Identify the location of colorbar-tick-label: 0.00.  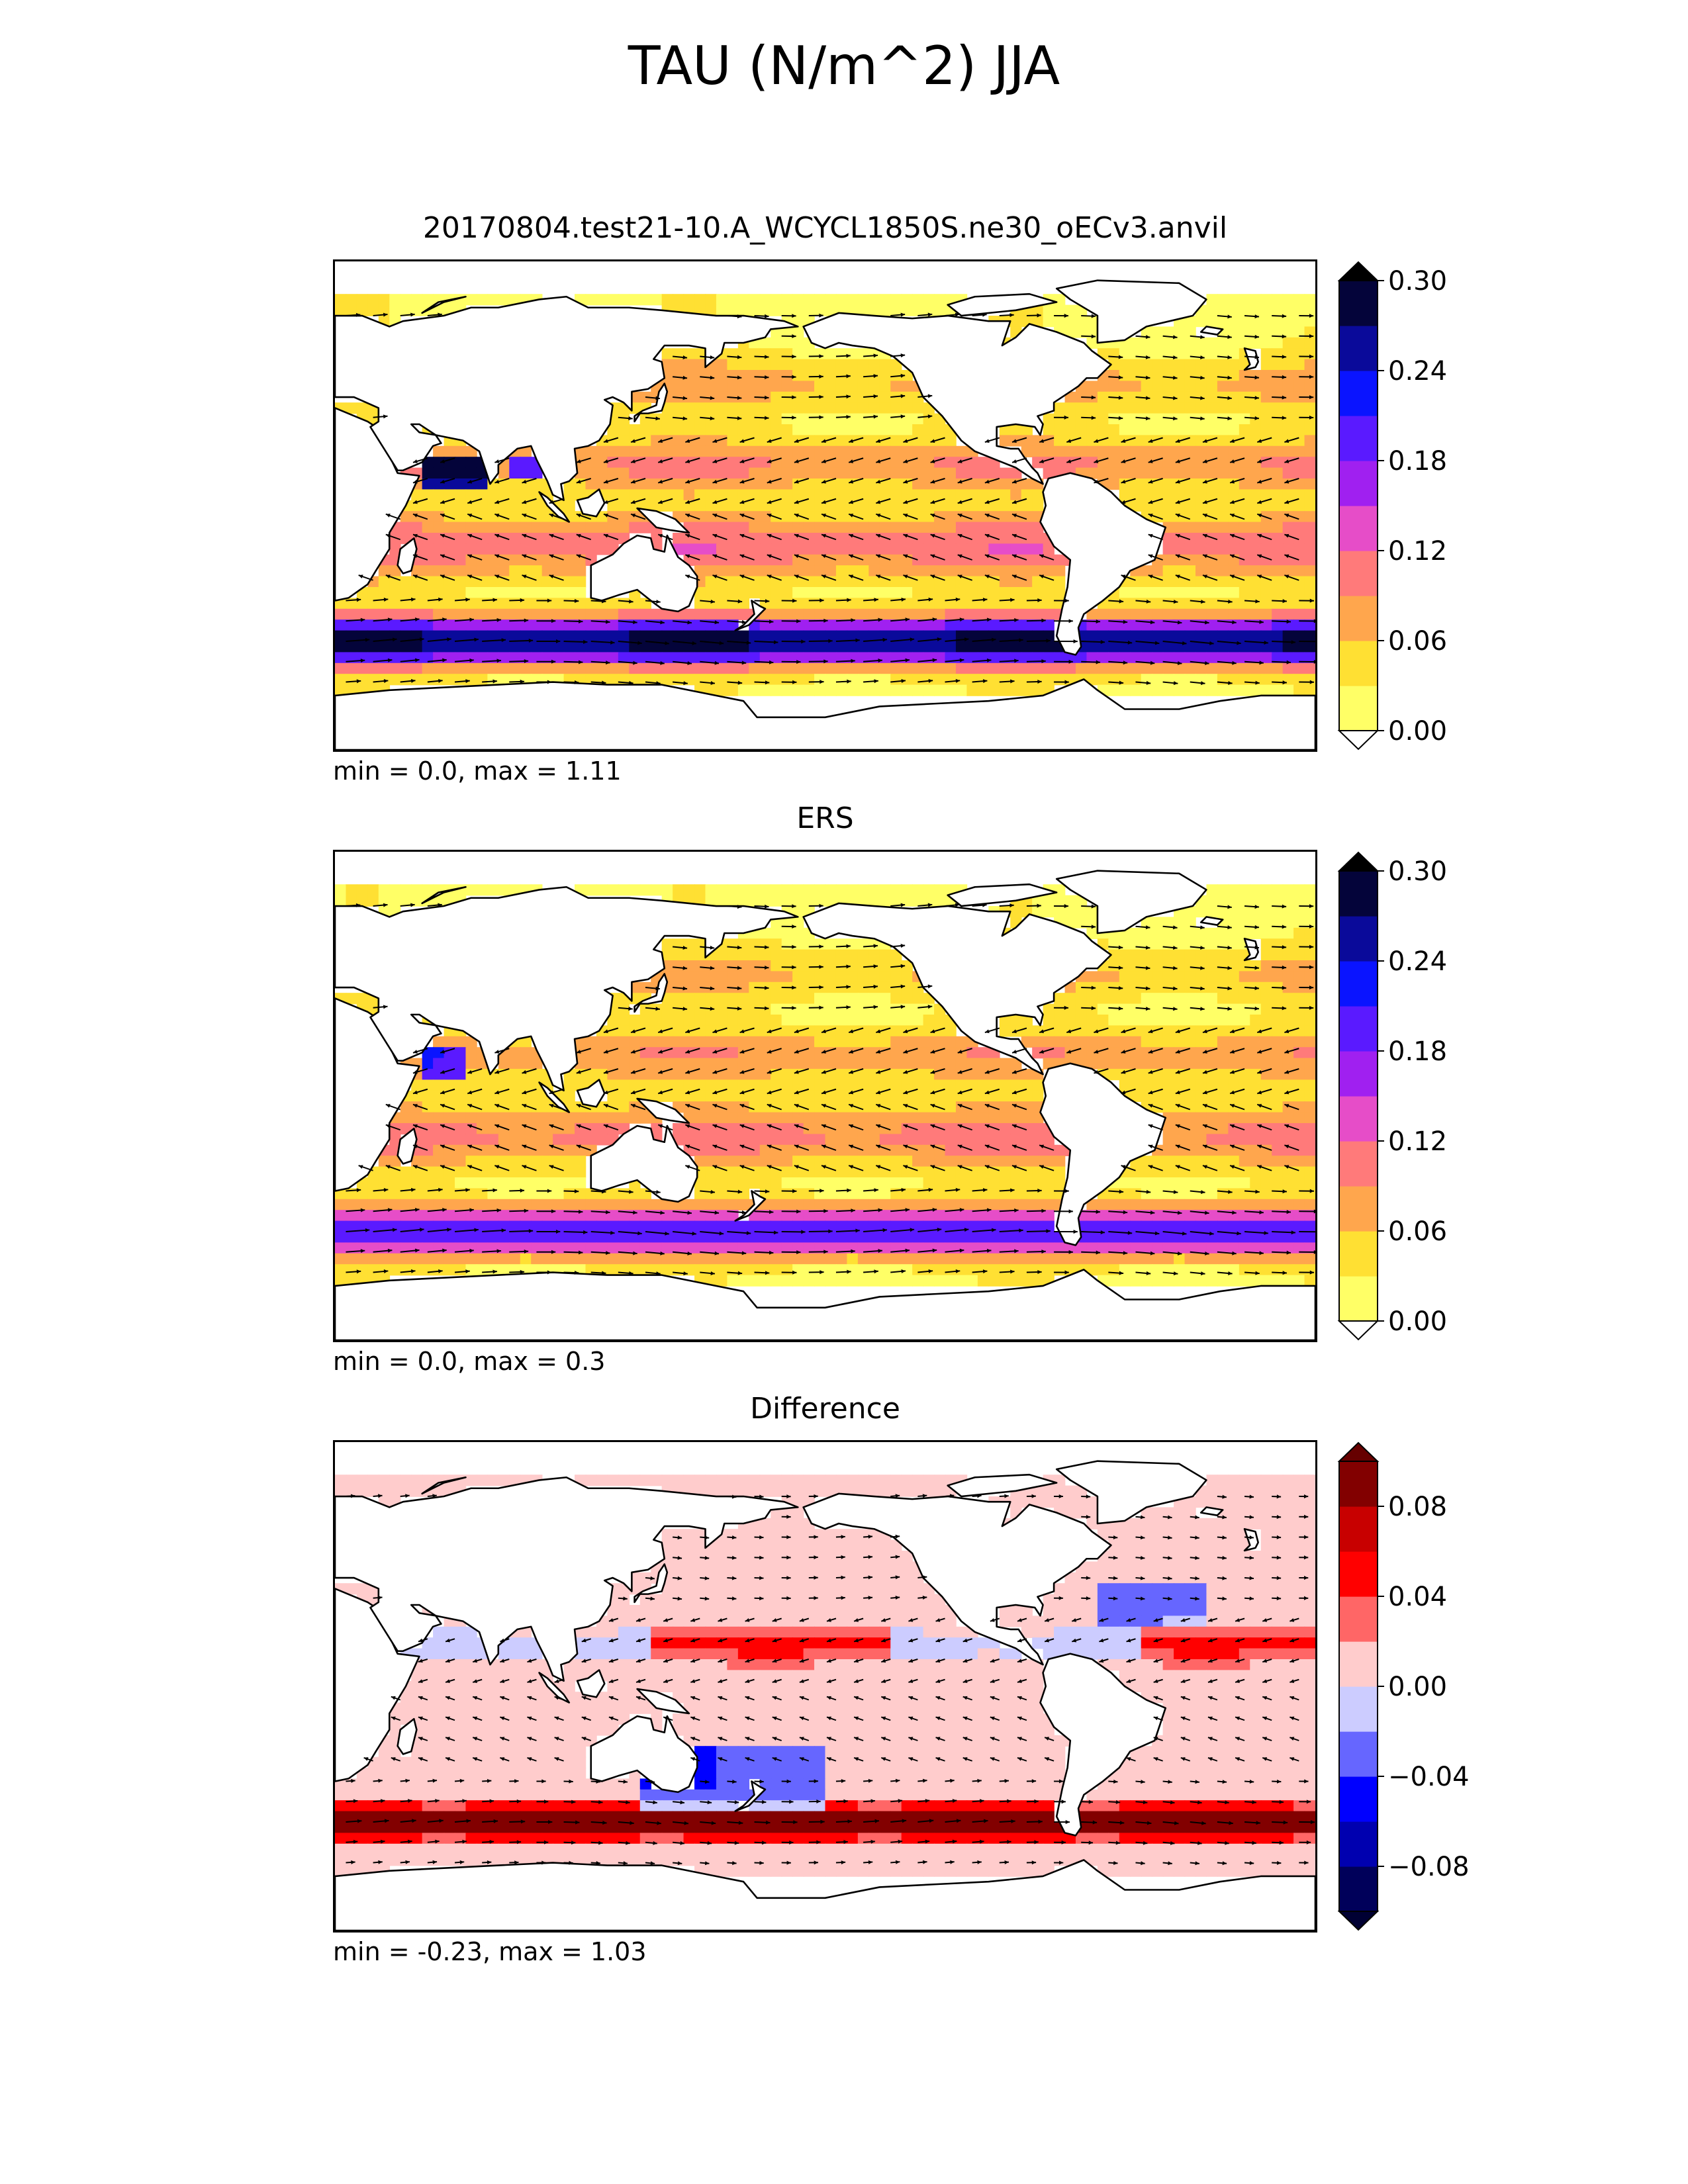
(1417, 1687).